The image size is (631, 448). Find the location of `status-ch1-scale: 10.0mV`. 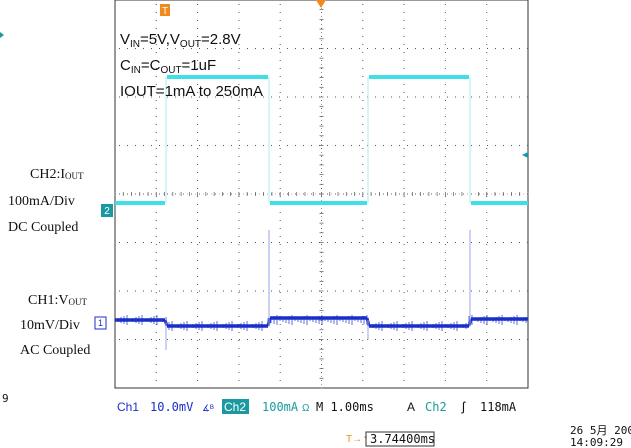

status-ch1-scale: 10.0mV is located at coordinates (171, 407).